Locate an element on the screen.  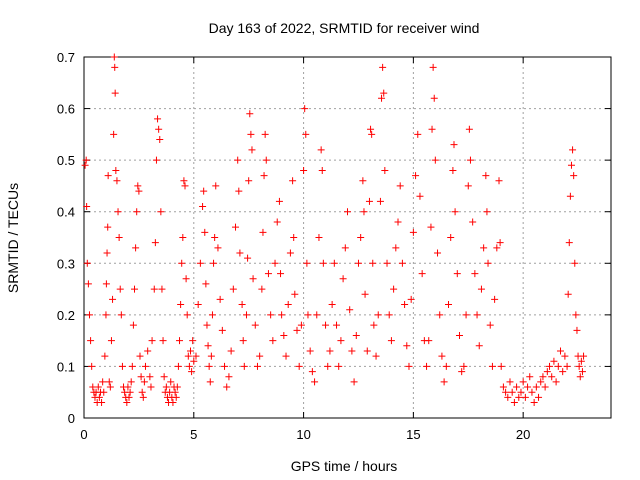
y-tick-label: 0.1 is located at coordinates (66, 366).